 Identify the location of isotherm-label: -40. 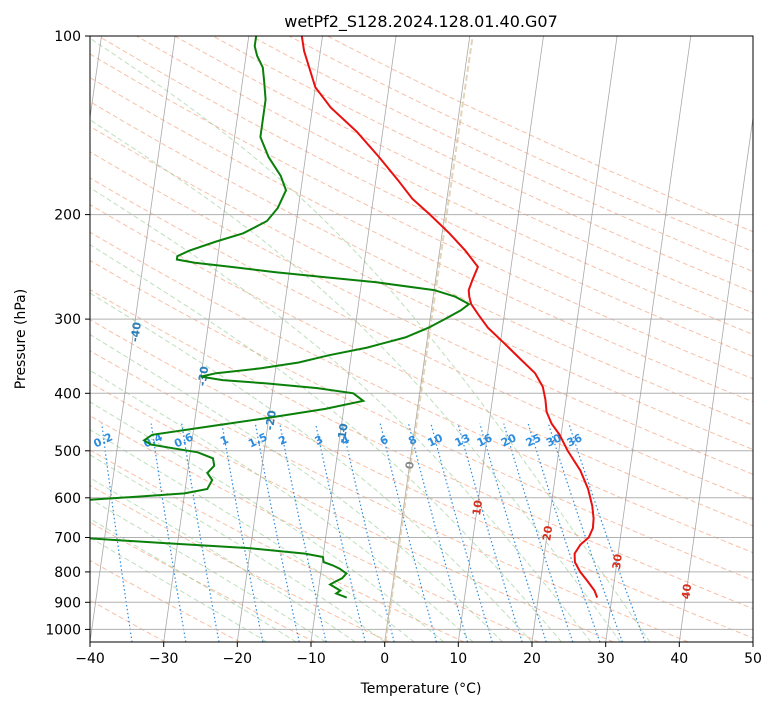
(136, 332).